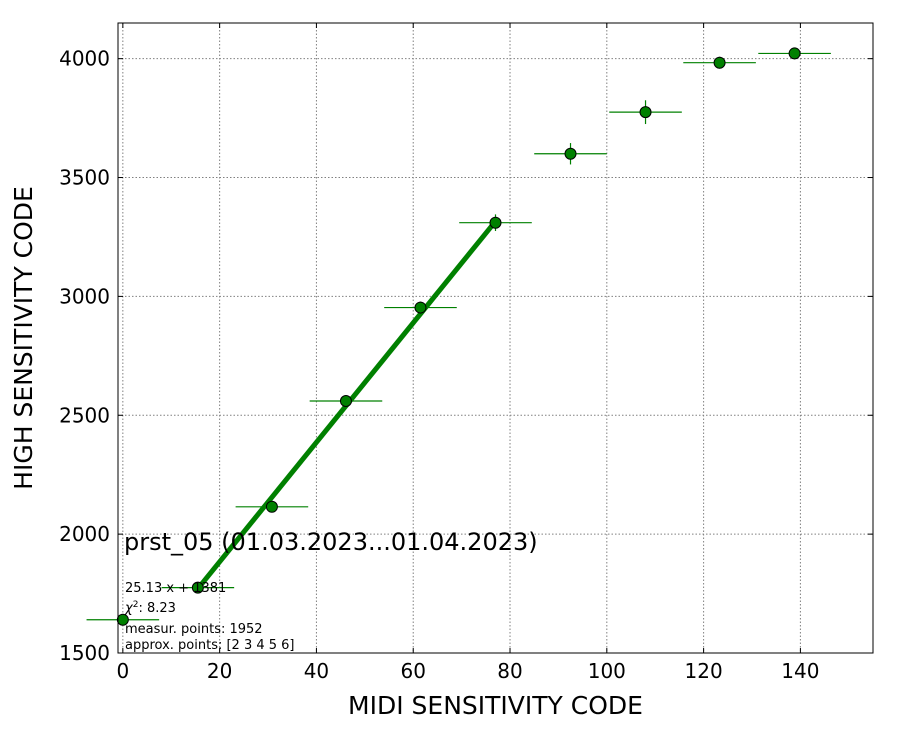 The width and height of the screenshot is (900, 750). What do you see at coordinates (210, 645) in the screenshot?
I see `approx-points-annotation: approx. points: [2 3 4 5 6]` at bounding box center [210, 645].